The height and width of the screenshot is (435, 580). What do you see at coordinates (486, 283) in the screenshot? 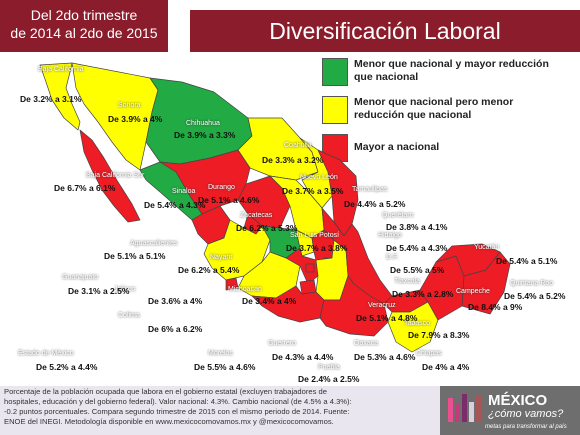
I see `state-quintana-roo` at bounding box center [486, 283].